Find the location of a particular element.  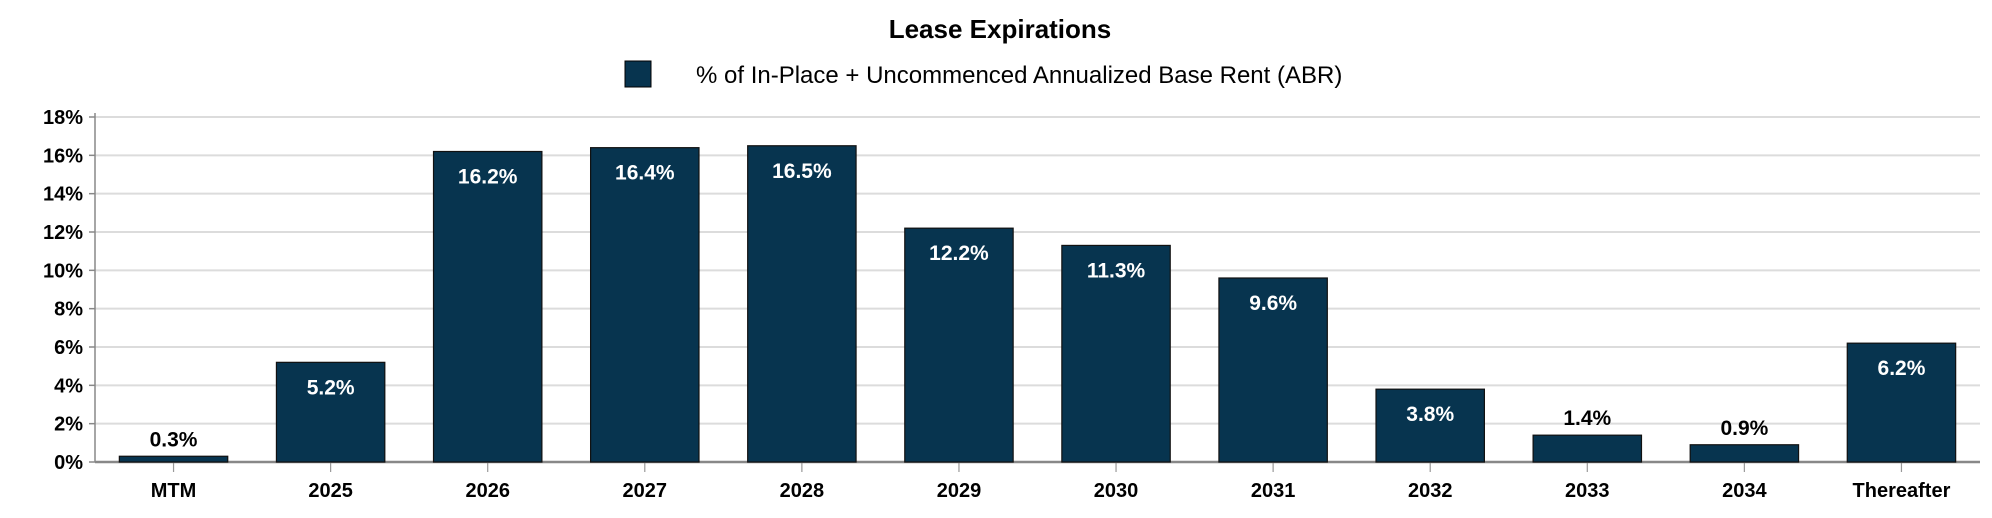

data-label: 6.2% is located at coordinates (1902, 368).